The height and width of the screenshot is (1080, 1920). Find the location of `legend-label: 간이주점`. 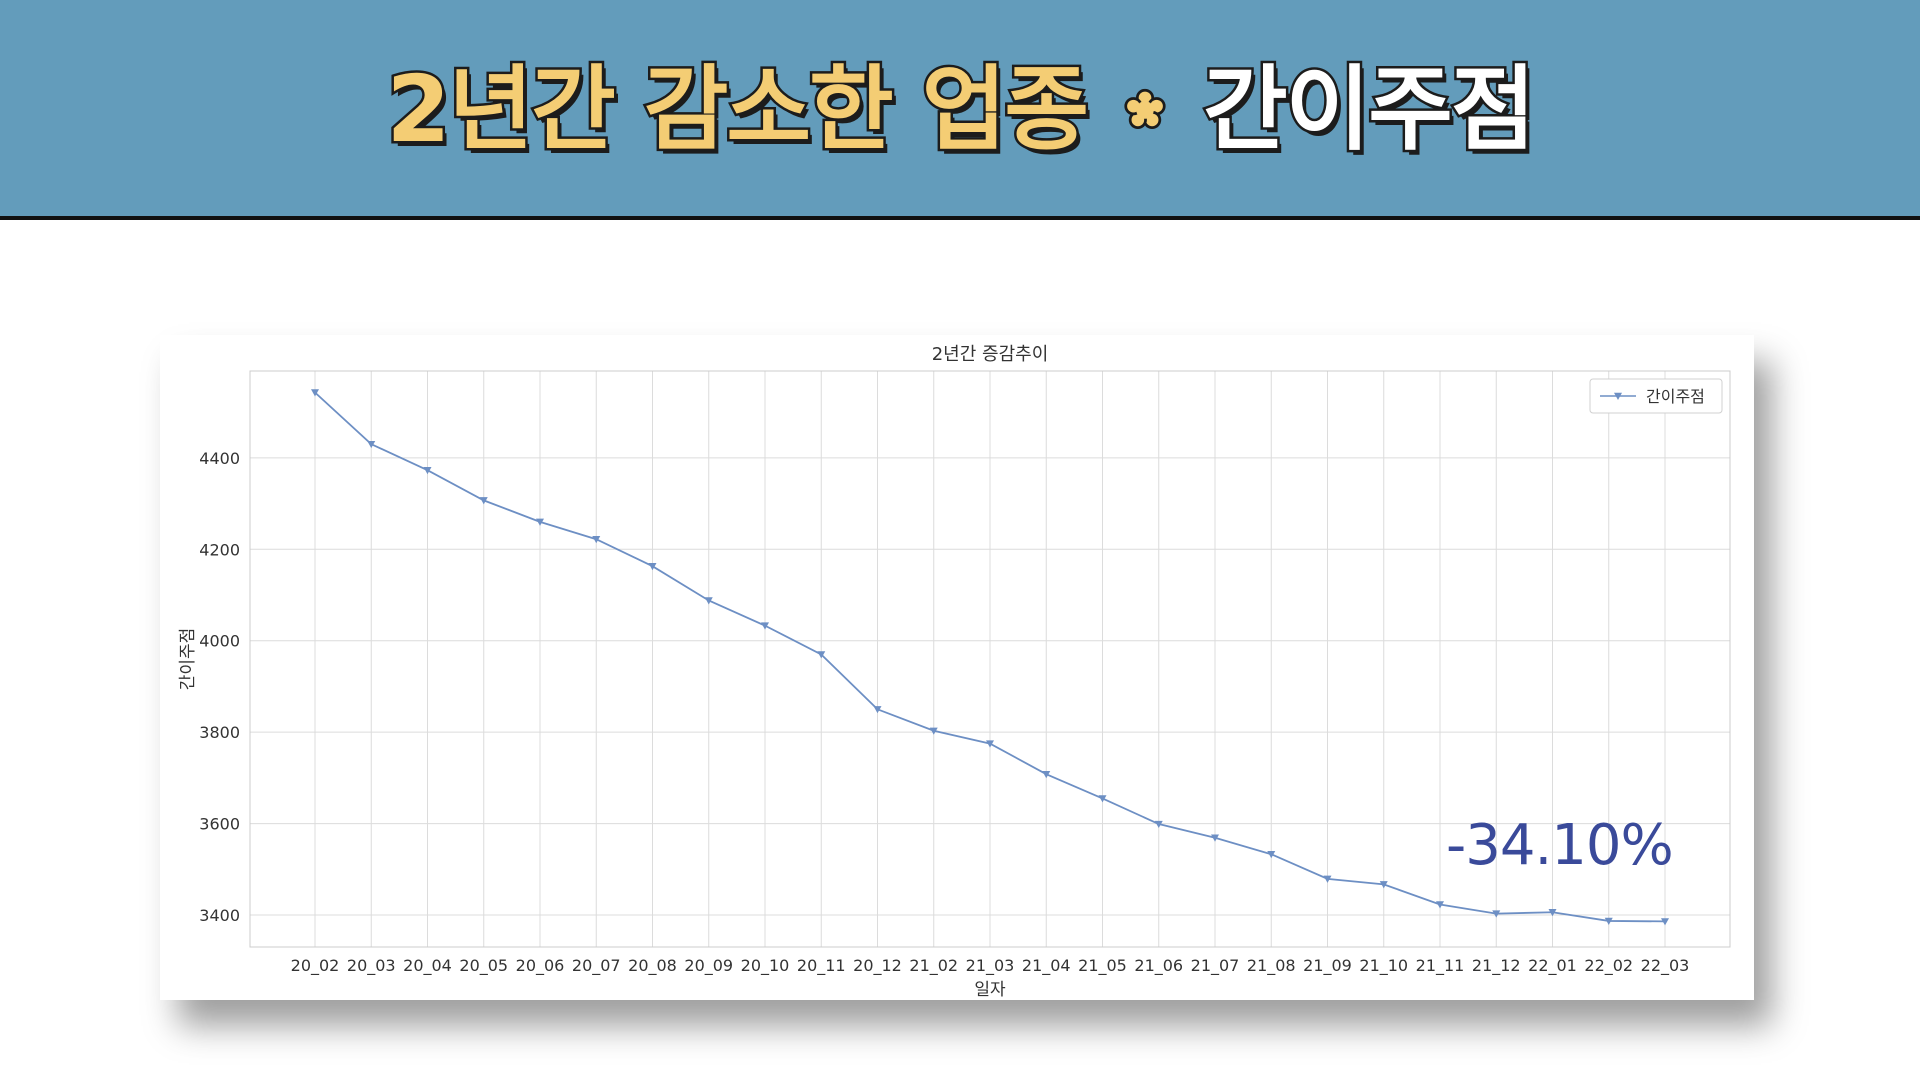

legend-label: 간이주점 is located at coordinates (1675, 396).